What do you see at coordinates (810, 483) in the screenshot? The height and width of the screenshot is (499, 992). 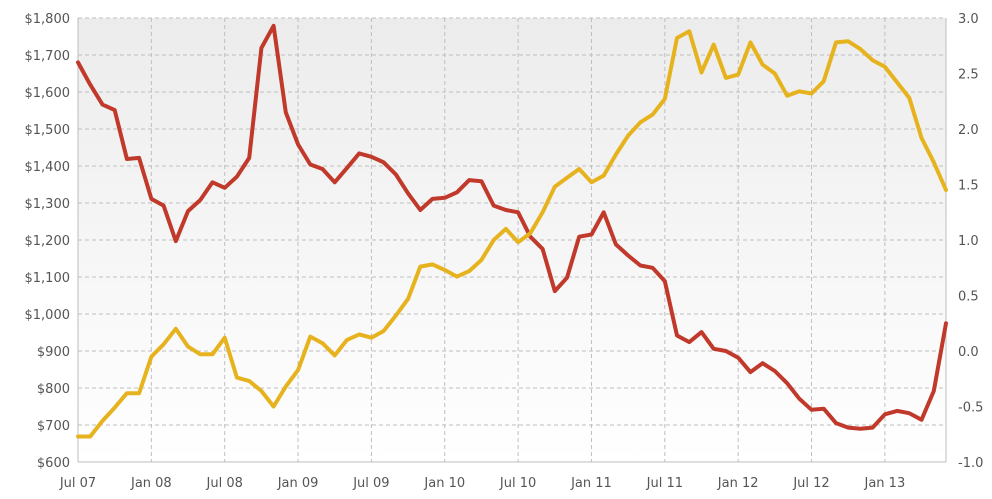 I see `x-tick-label: Jul 12` at bounding box center [810, 483].